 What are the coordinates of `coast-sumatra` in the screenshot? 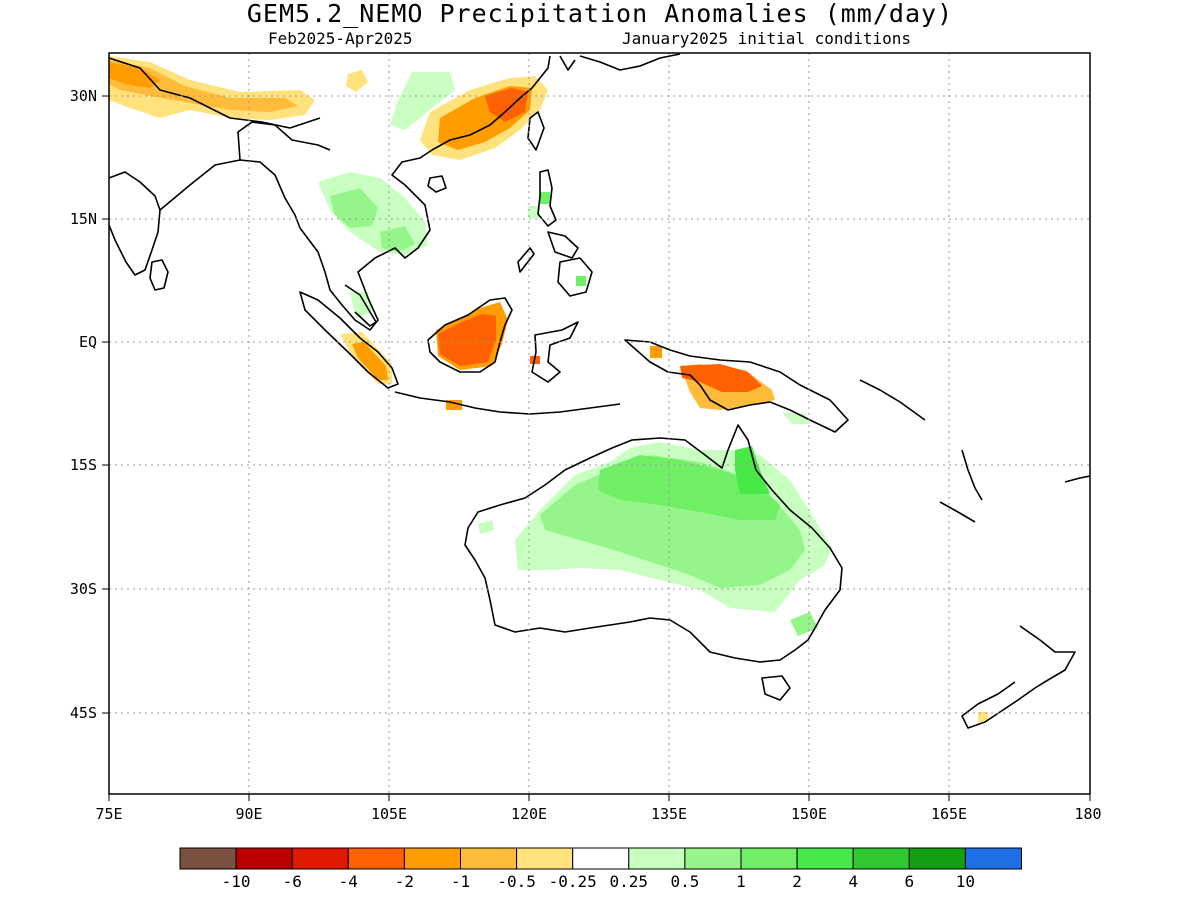 It's located at (349, 340).